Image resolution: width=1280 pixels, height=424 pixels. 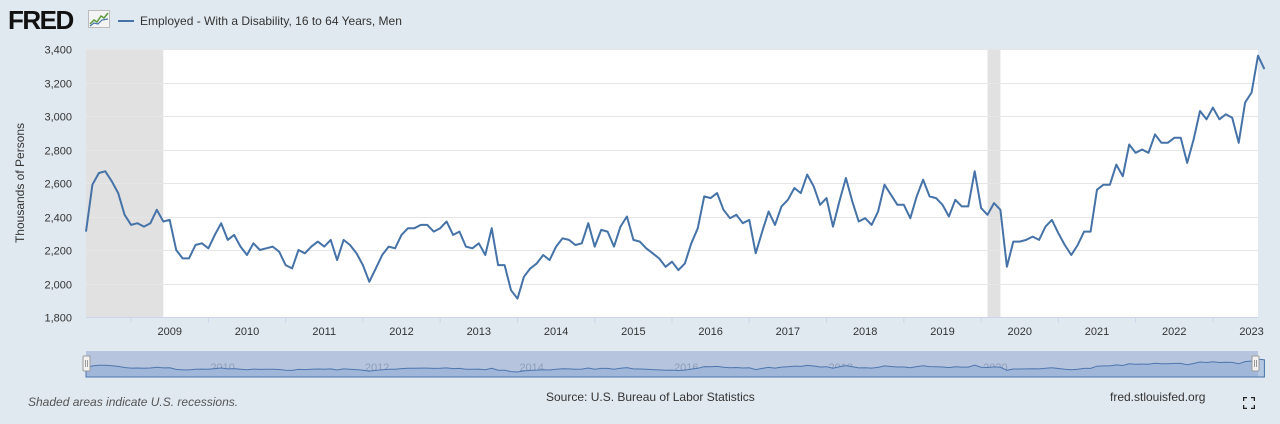 What do you see at coordinates (99, 19) in the screenshot?
I see `fred-graph-icon` at bounding box center [99, 19].